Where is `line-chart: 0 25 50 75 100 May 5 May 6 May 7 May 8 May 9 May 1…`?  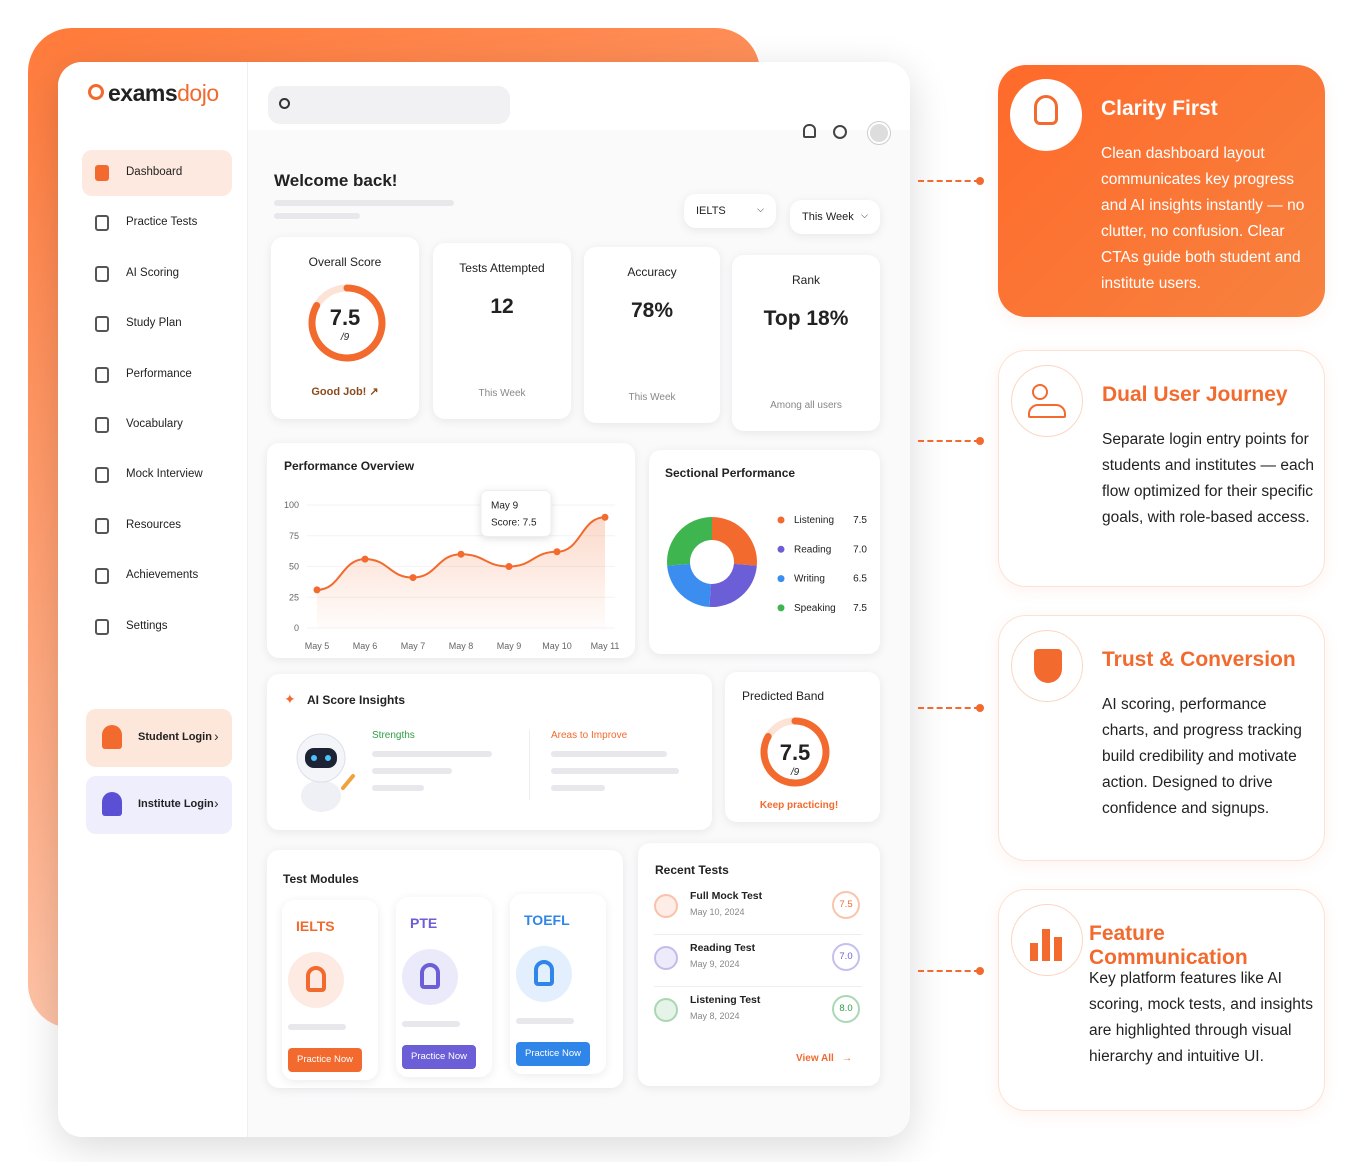
line-chart: 0 25 50 75 100 May 5 May 6 May 7 May 8 May 9 May 1… is located at coordinates (452, 570).